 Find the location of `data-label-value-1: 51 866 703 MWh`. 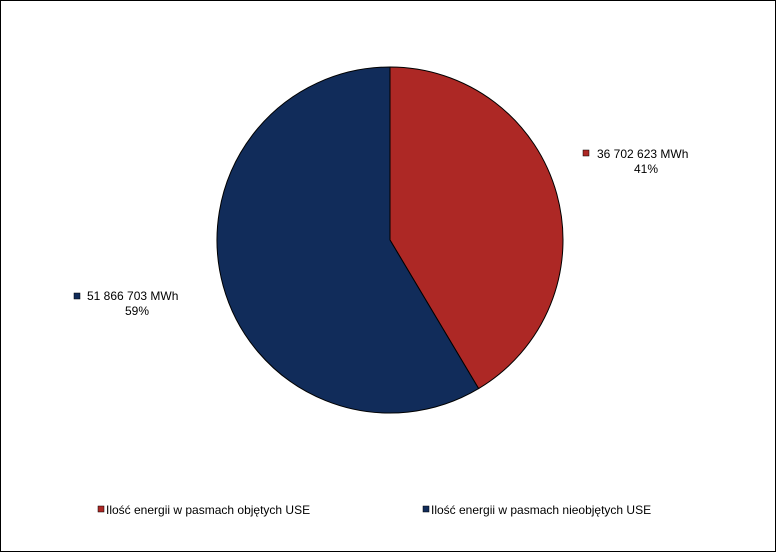

data-label-value-1: 51 866 703 MWh is located at coordinates (132, 296).